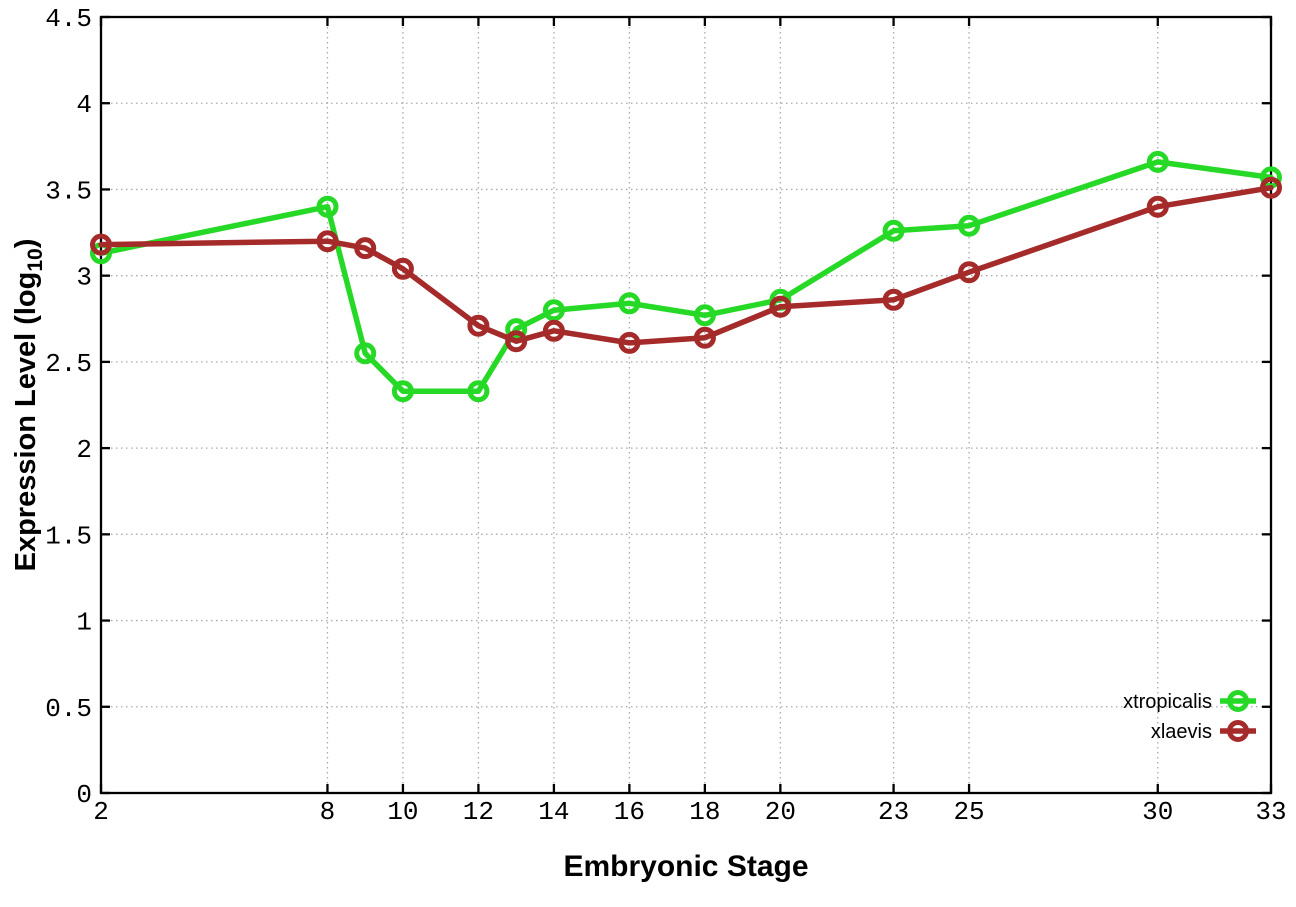 The width and height of the screenshot is (1296, 907). What do you see at coordinates (68, 364) in the screenshot?
I see `y-tick-label: 2.5` at bounding box center [68, 364].